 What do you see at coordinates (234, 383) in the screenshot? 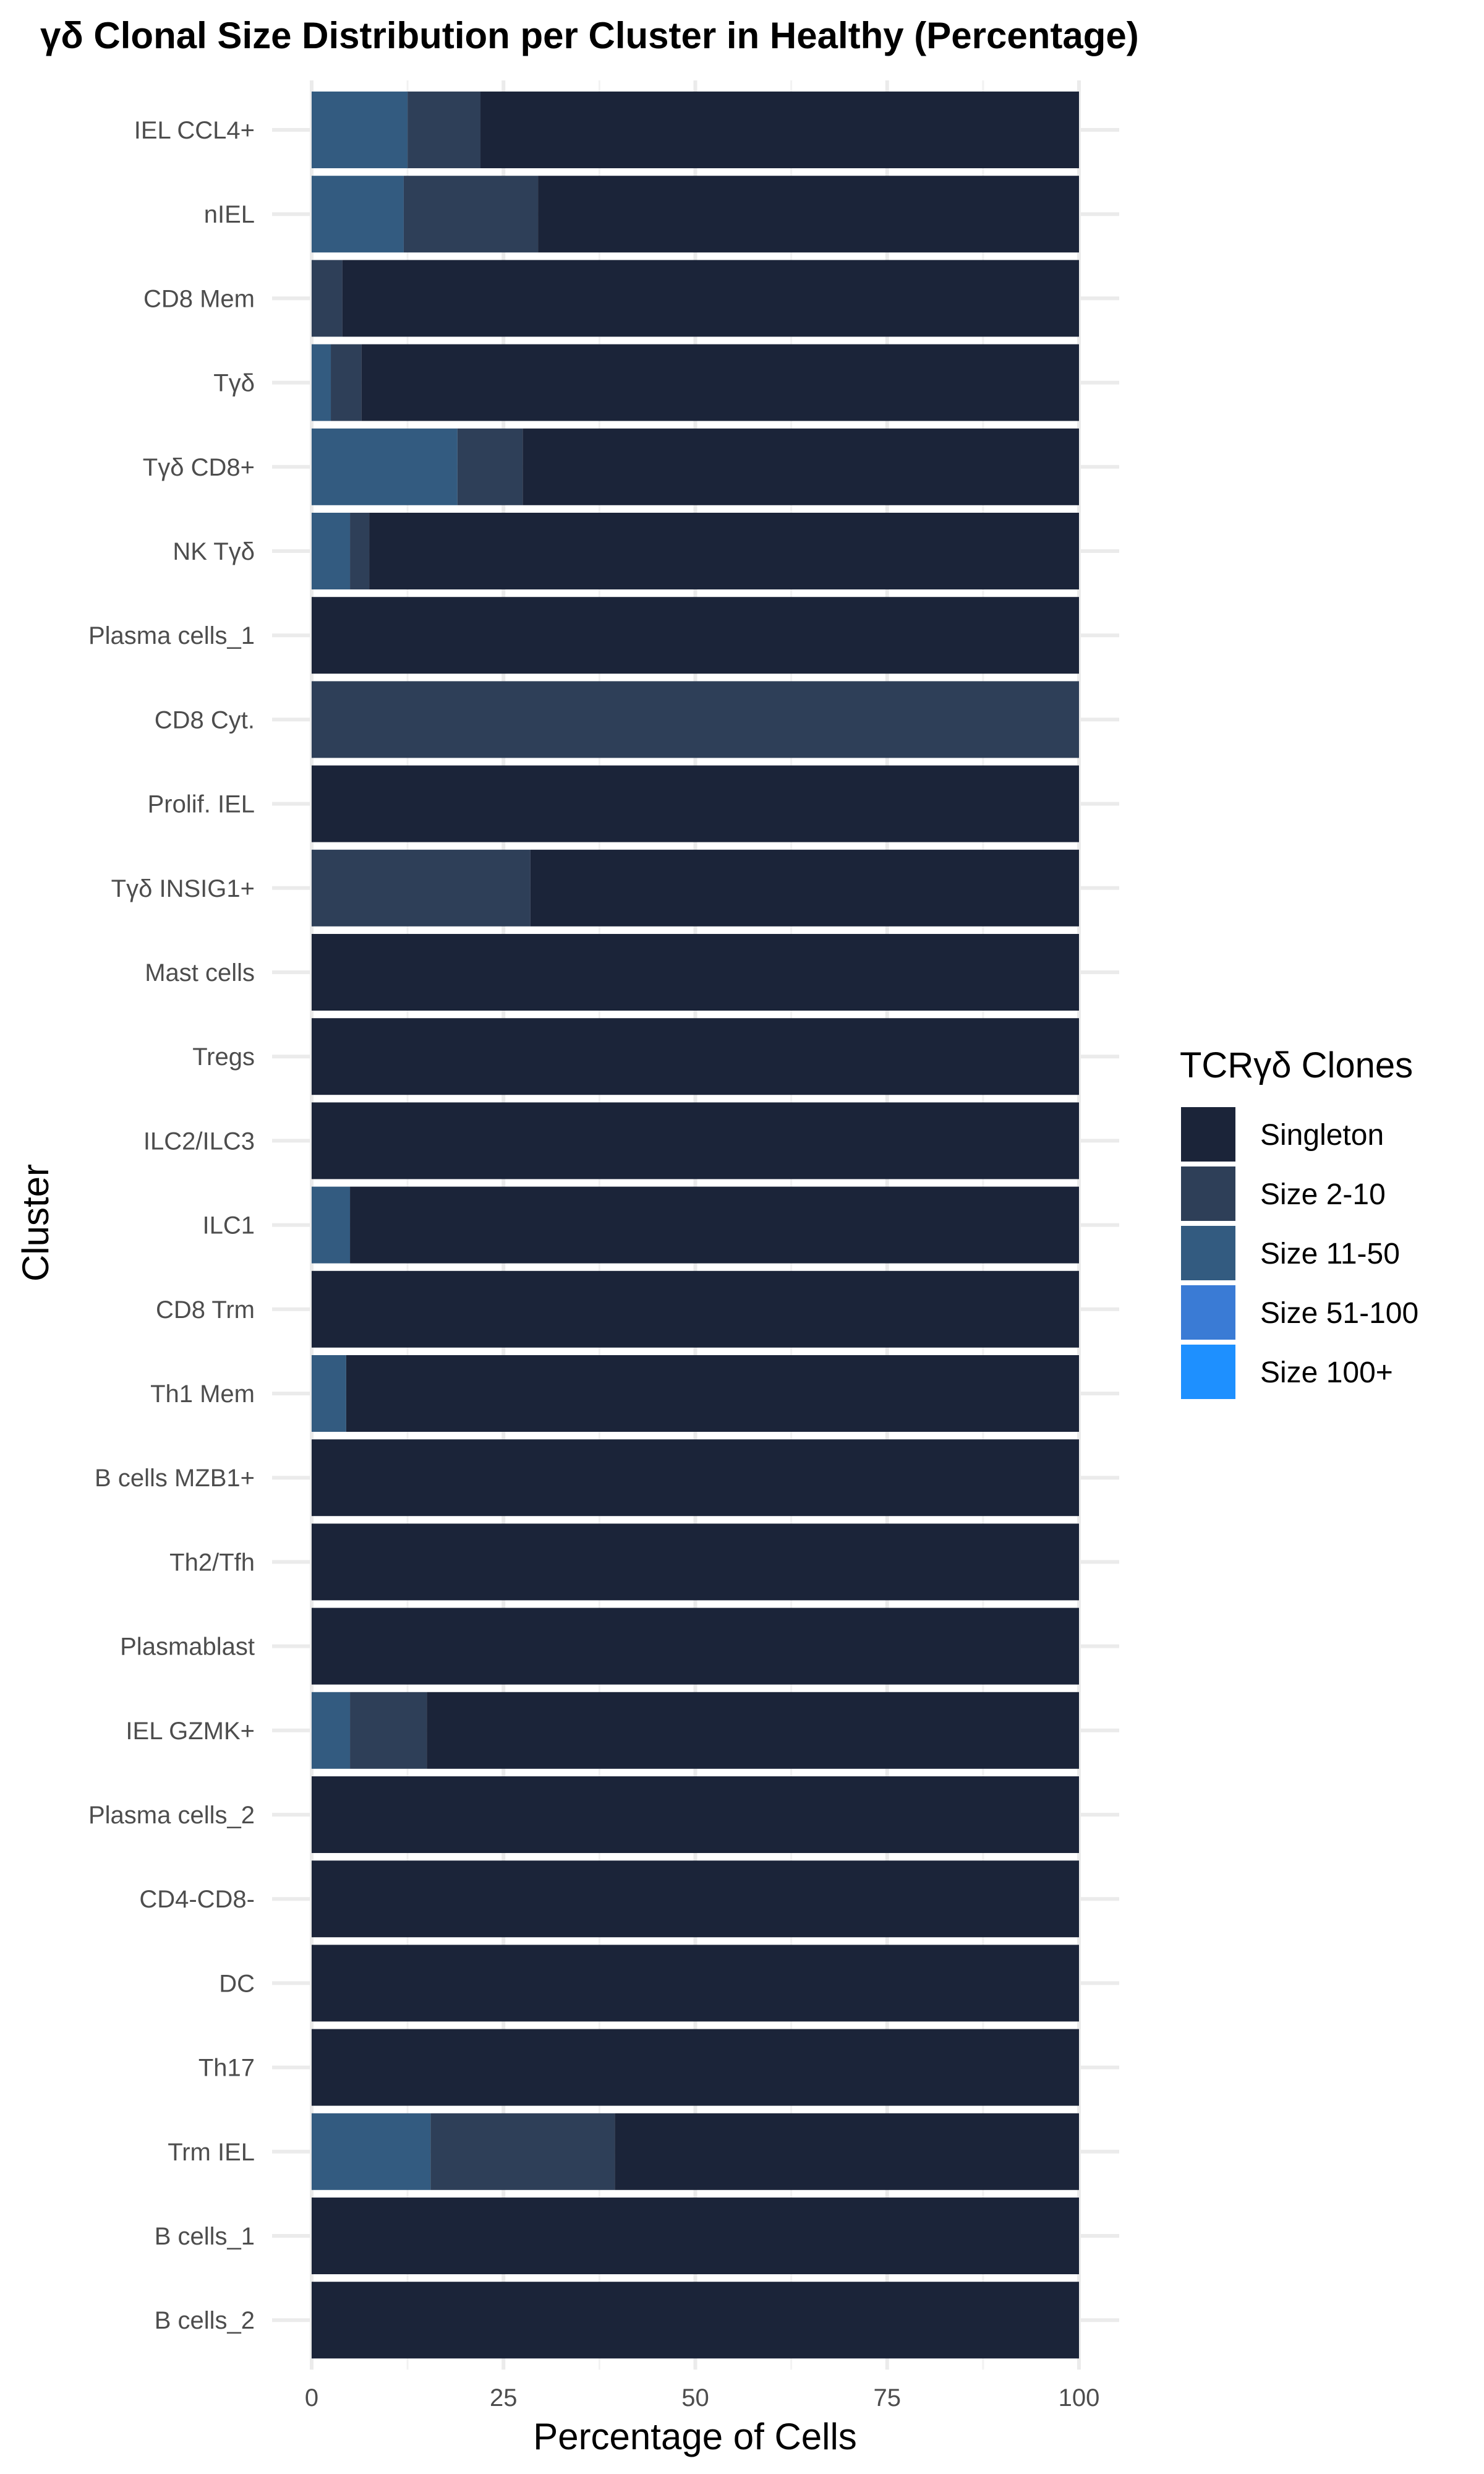
I see `y-tick-label: Tγδ` at bounding box center [234, 383].